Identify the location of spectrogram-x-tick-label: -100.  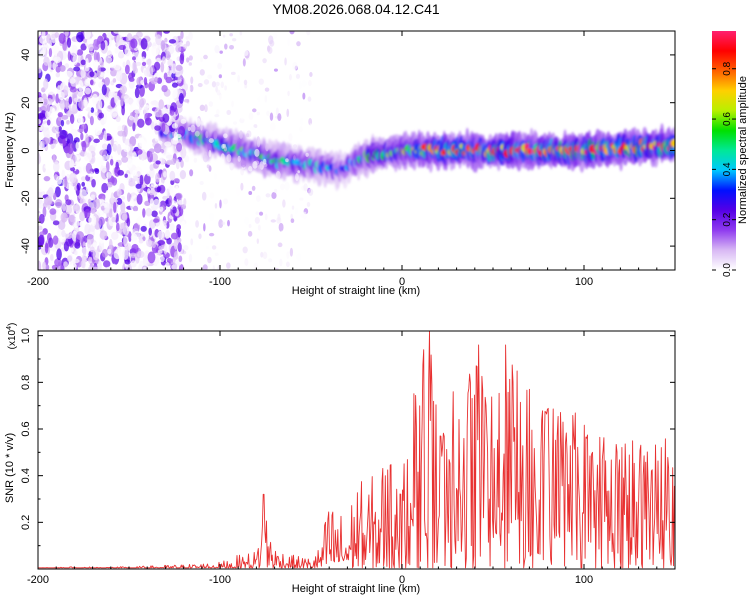
(220, 282).